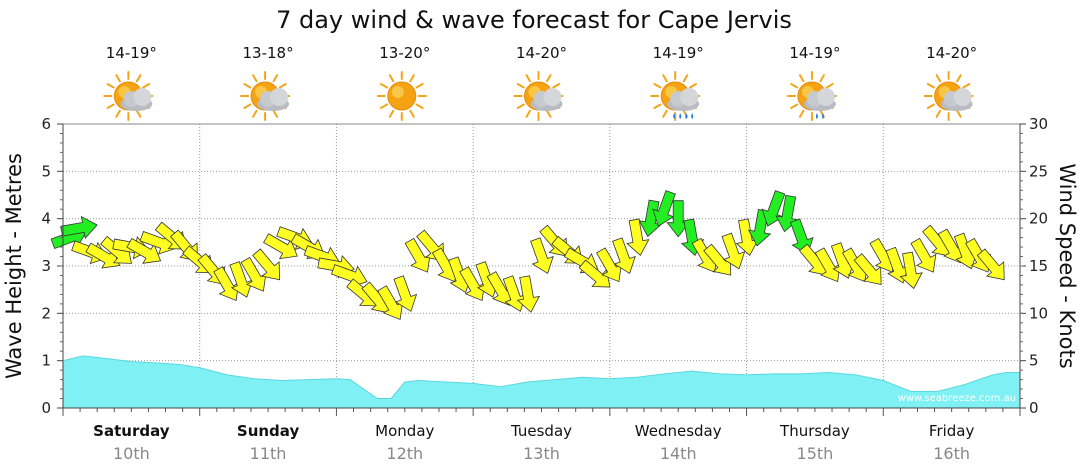 The width and height of the screenshot is (1080, 475). I want to click on right-tick-label: 20, so click(1038, 219).